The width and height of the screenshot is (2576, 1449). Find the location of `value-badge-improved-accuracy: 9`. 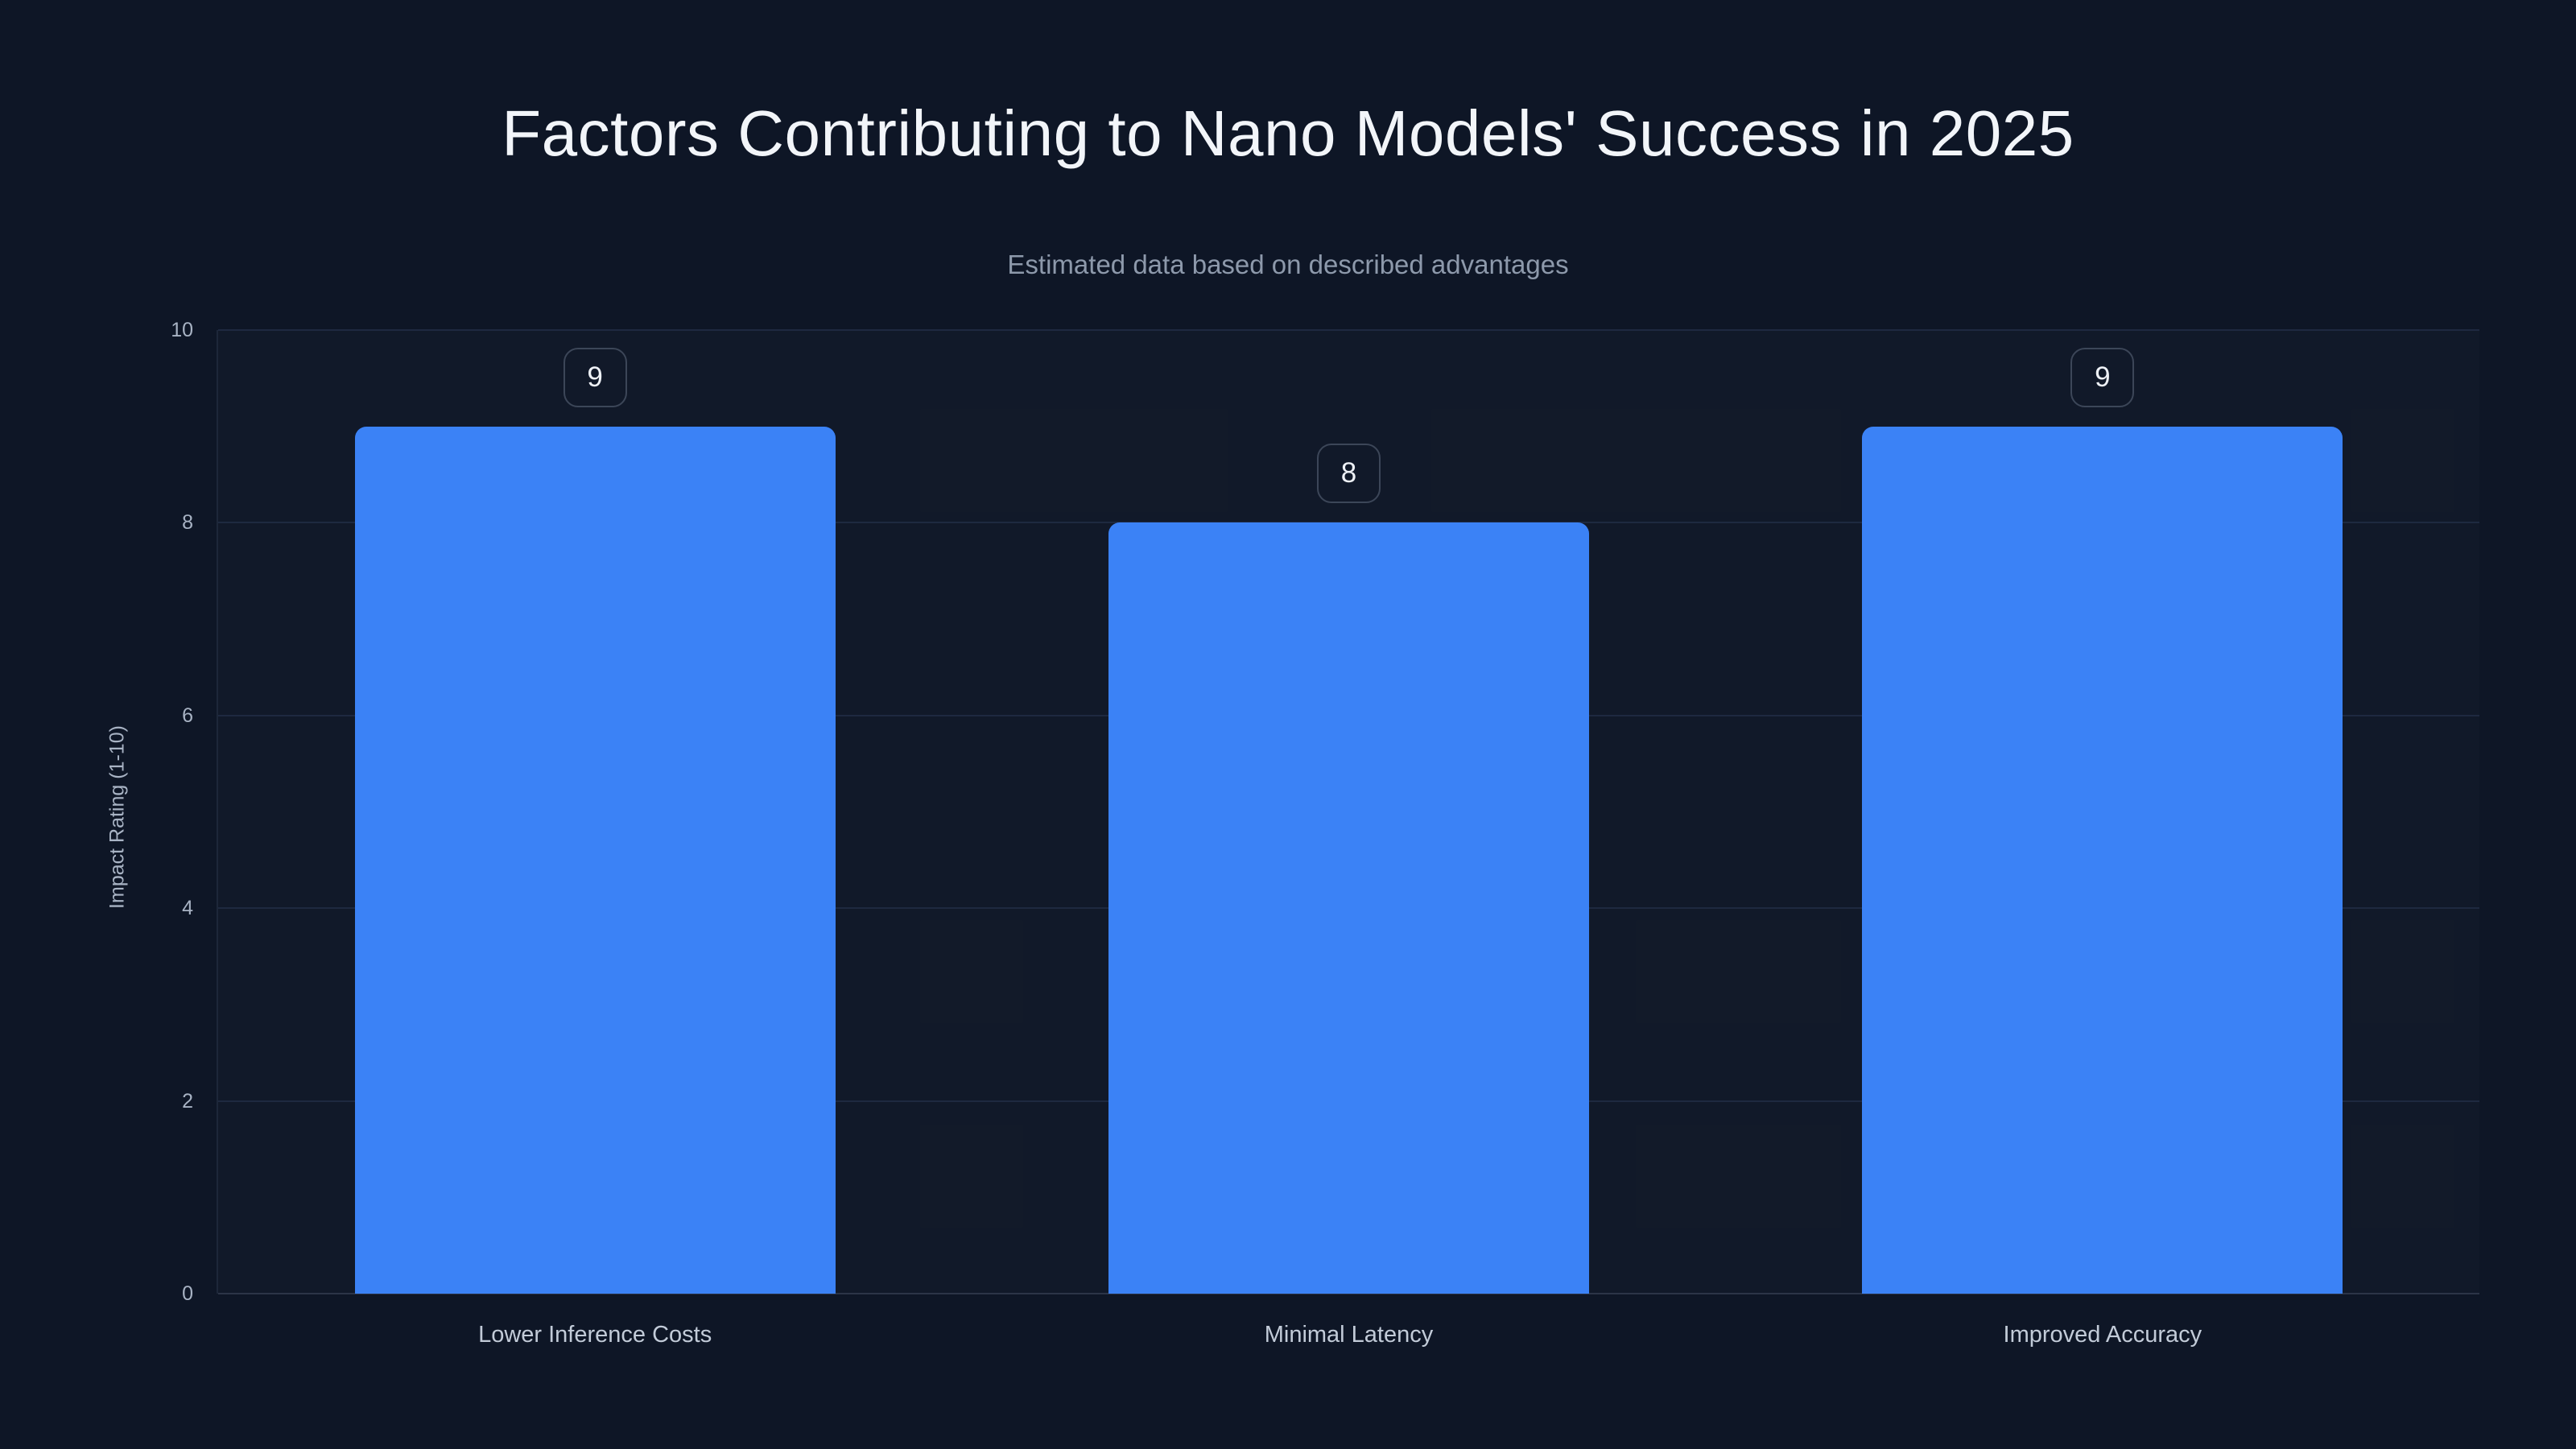

value-badge-improved-accuracy: 9 is located at coordinates (2102, 377).